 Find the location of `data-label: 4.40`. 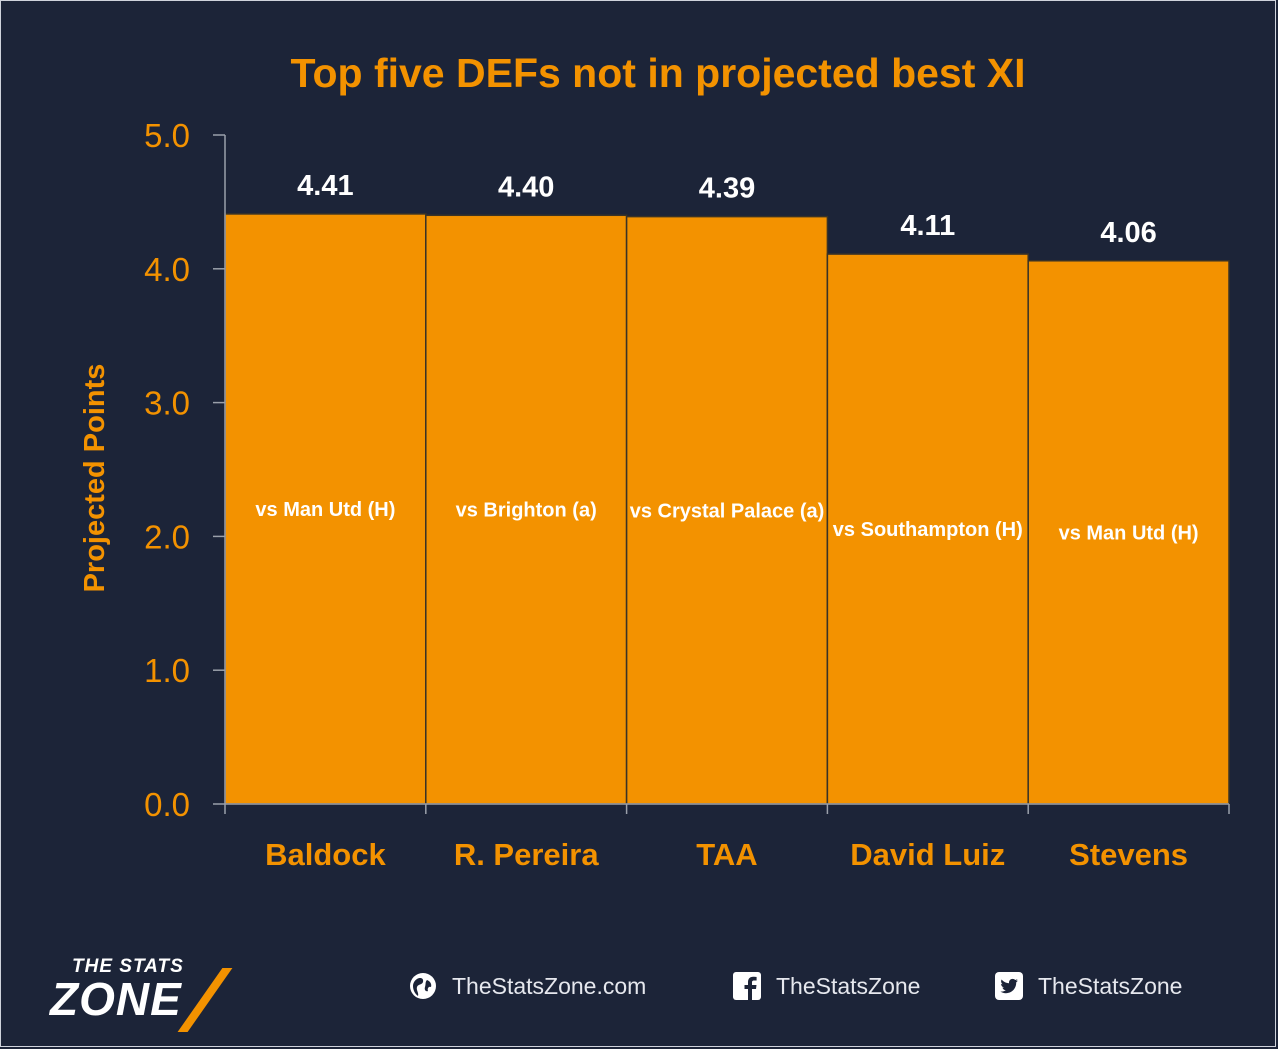

data-label: 4.40 is located at coordinates (526, 187).